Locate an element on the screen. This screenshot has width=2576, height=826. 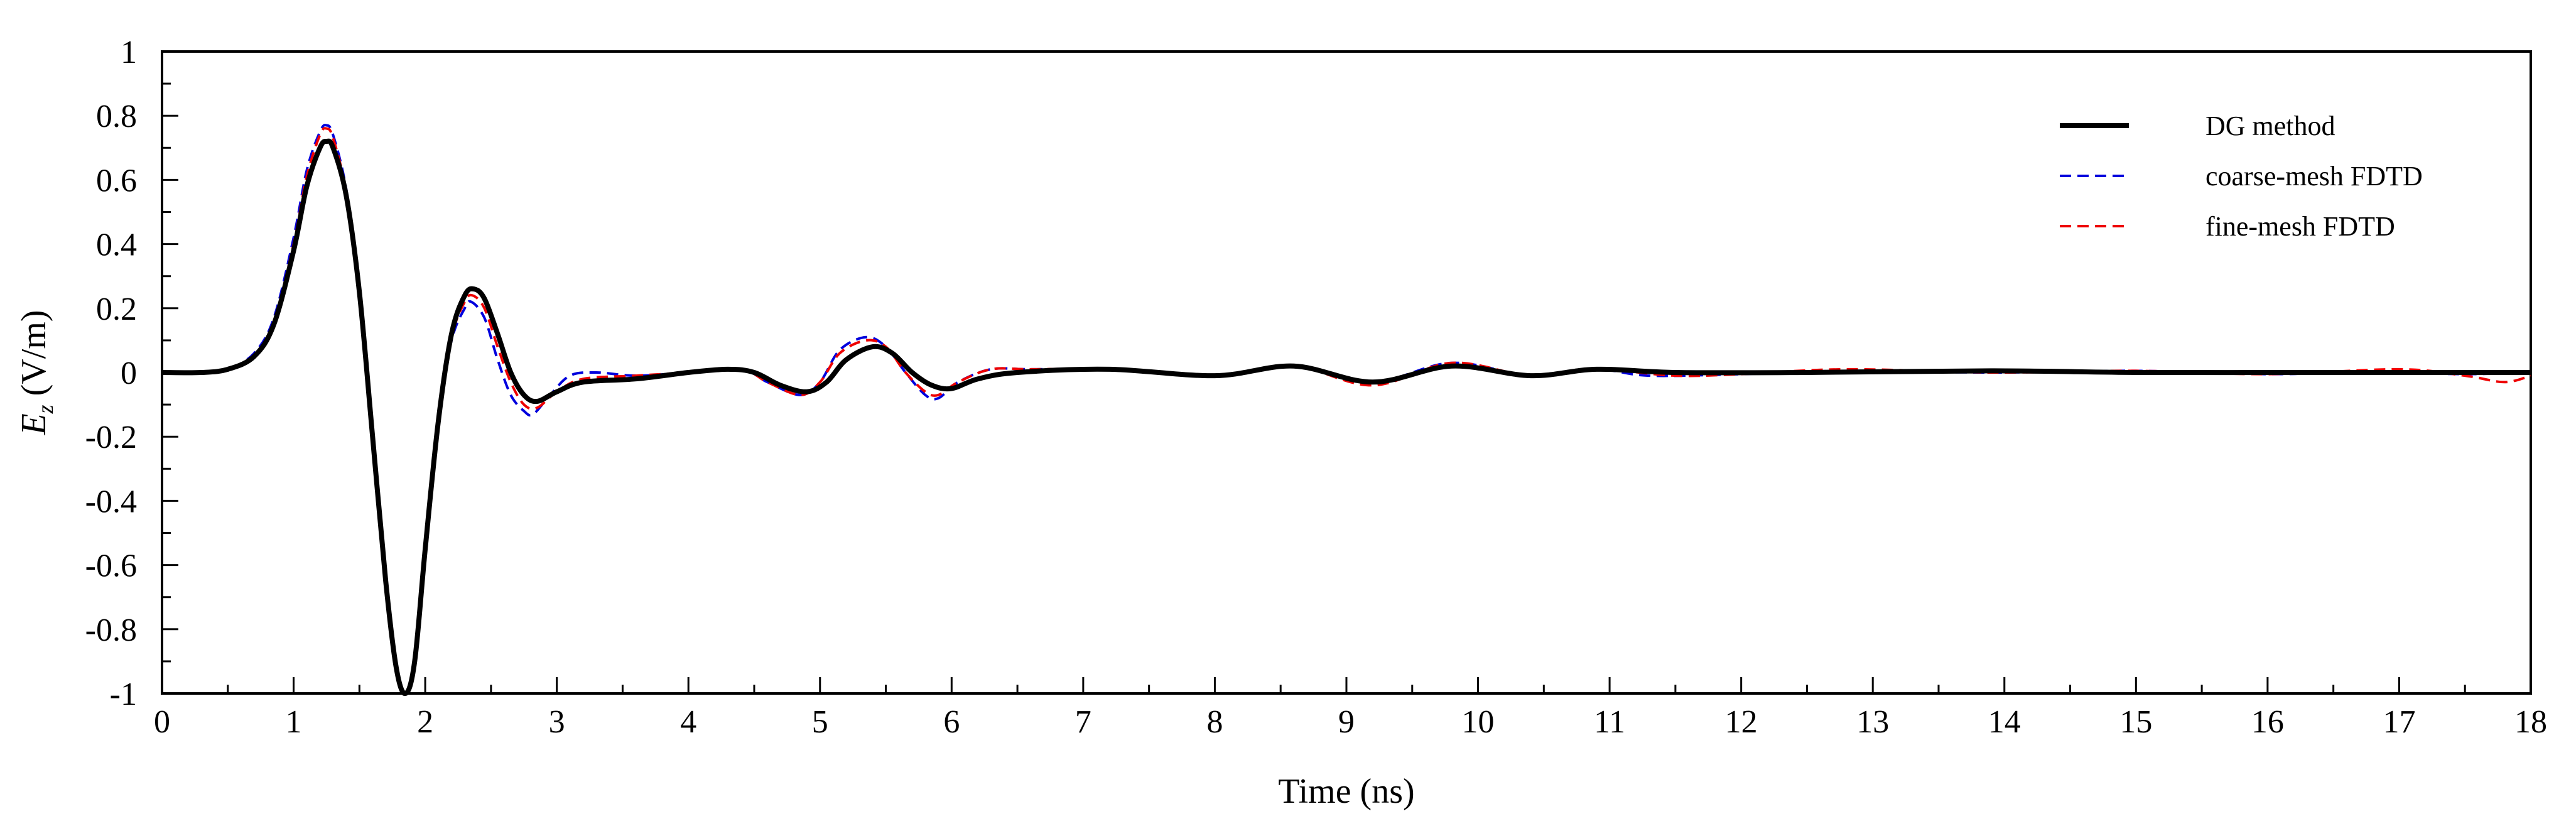
x-tick-label: 14 is located at coordinates (2005, 722).